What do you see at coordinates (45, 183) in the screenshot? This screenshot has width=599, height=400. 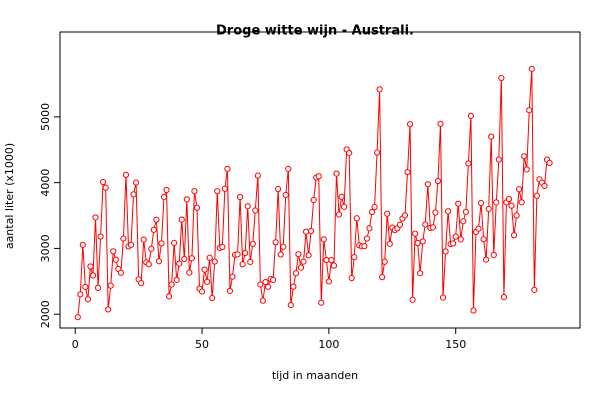 I see `y-tick-label: 4000` at bounding box center [45, 183].